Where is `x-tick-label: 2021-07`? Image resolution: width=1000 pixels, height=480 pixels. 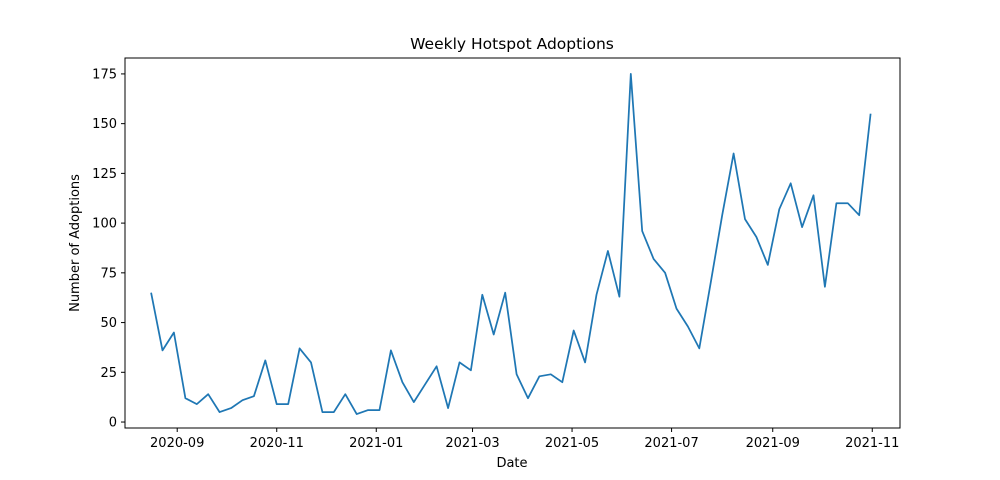 x-tick-label: 2021-07 is located at coordinates (671, 443).